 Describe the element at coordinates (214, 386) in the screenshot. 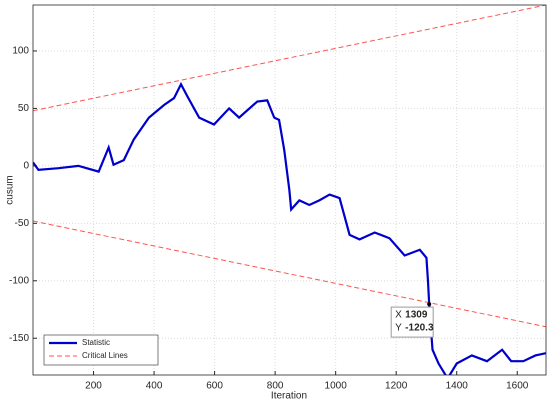

I see `x-tick-label: 600` at that location.